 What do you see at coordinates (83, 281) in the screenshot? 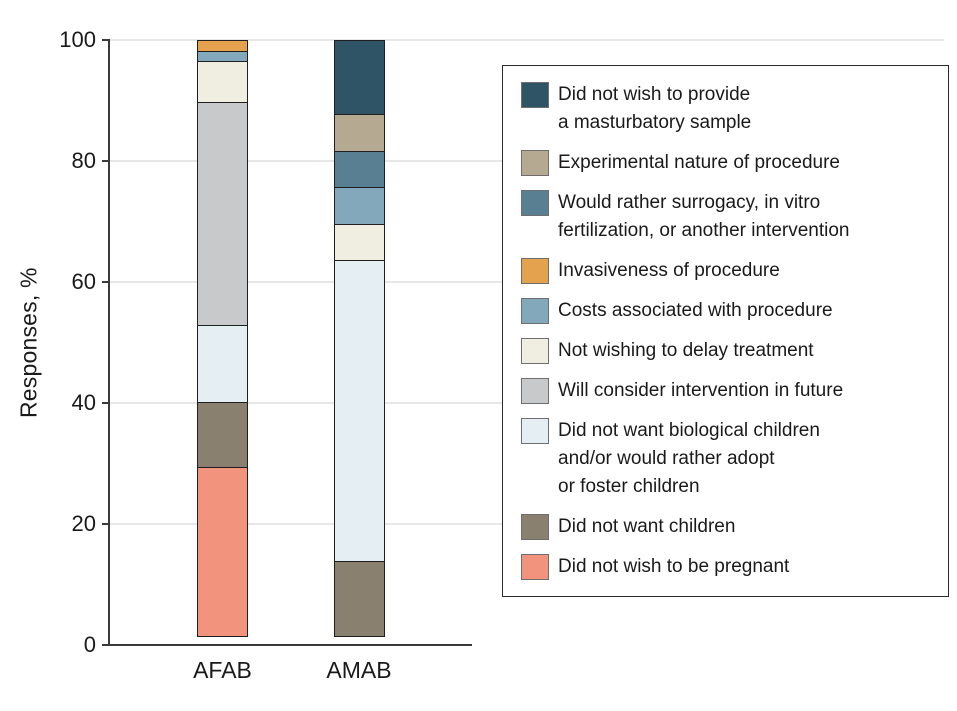
I see `y-tick-label-60: 60` at bounding box center [83, 281].